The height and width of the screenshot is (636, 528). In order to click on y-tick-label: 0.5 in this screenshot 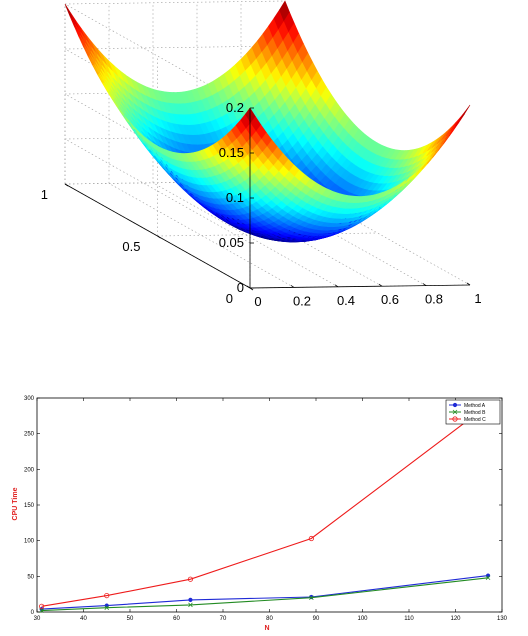, I will do `click(131, 246)`.